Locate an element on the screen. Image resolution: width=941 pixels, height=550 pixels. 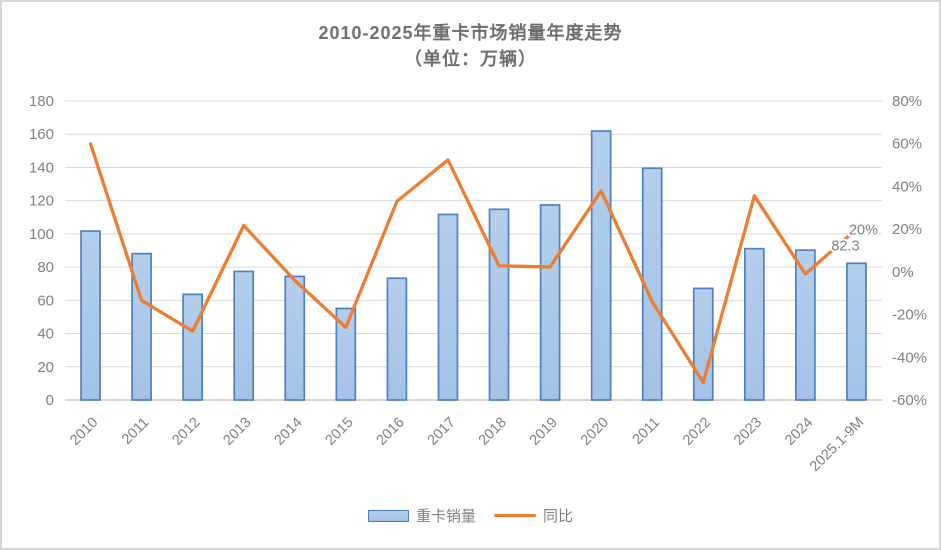
right-axis-tick-40pct: 40% is located at coordinates (907, 186).